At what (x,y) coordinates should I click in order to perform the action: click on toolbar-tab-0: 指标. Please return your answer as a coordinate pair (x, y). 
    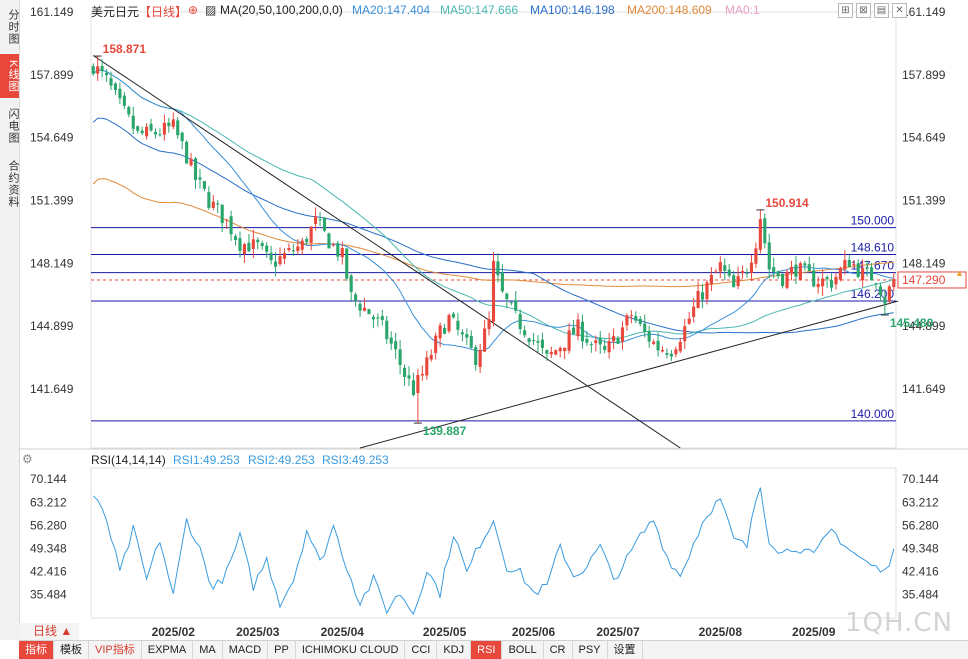
    Looking at the image, I should click on (36, 650).